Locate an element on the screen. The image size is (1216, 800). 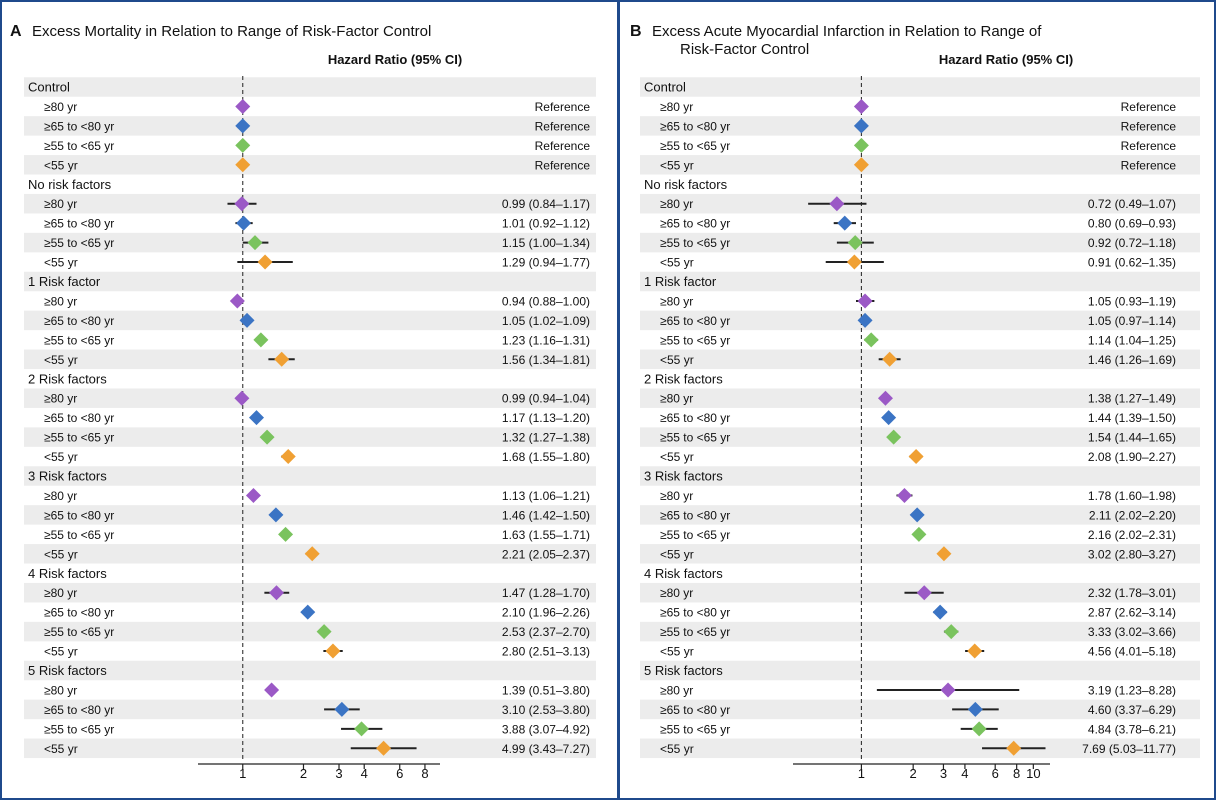
panel-a-hr-value: 1.56 (1.34–1.81) is located at coordinates (546, 360).